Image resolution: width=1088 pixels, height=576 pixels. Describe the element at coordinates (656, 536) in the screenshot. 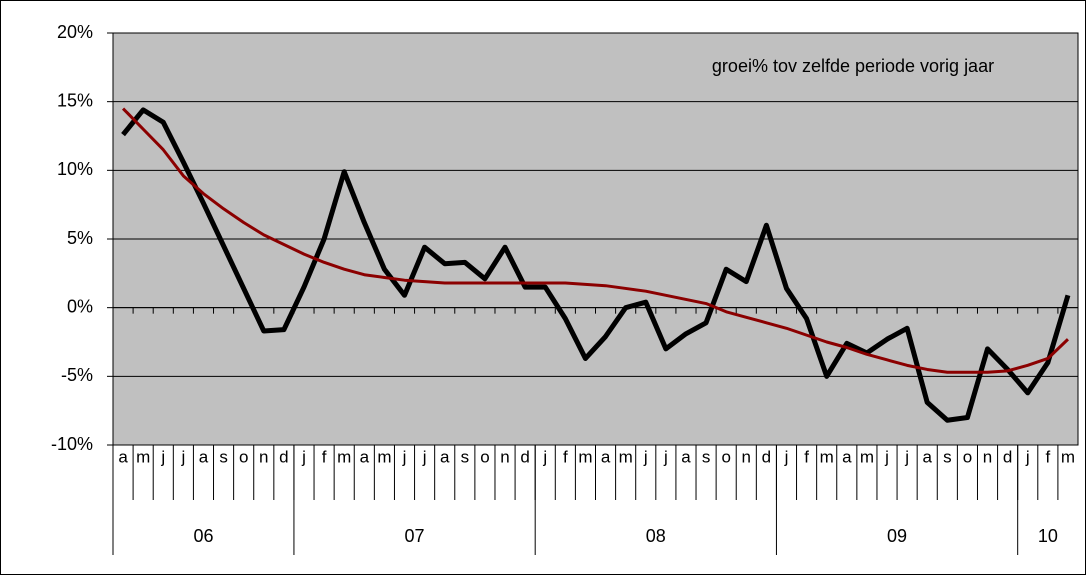

I see `group-label: 08` at that location.